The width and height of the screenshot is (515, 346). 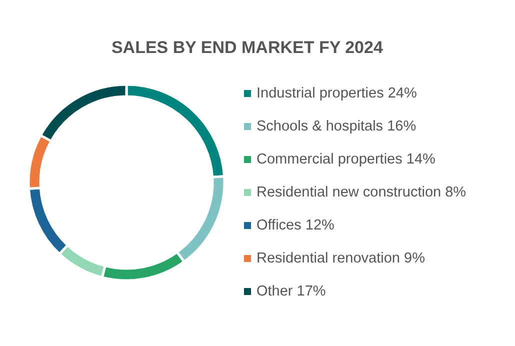 I want to click on legend-label: Industrial properties 24%, so click(x=336, y=94).